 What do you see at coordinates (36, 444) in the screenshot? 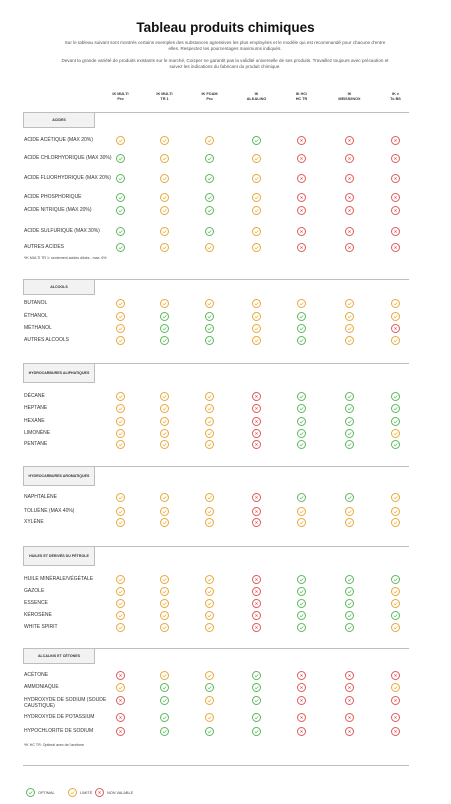
I see `row-label: PENTANE` at bounding box center [36, 444].